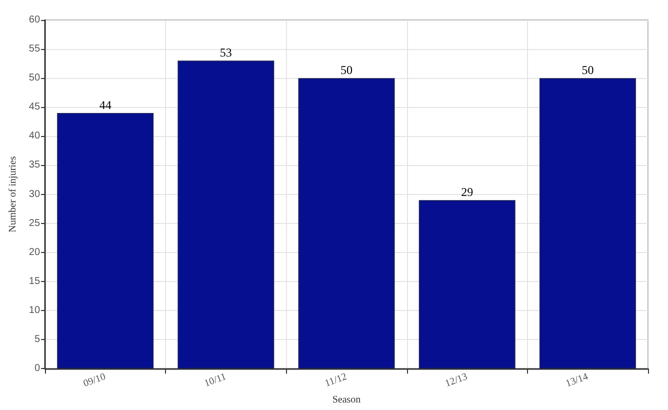 This screenshot has height=410, width=668. Describe the element at coordinates (34, 310) in the screenshot. I see `y-tick-label: 10` at that location.